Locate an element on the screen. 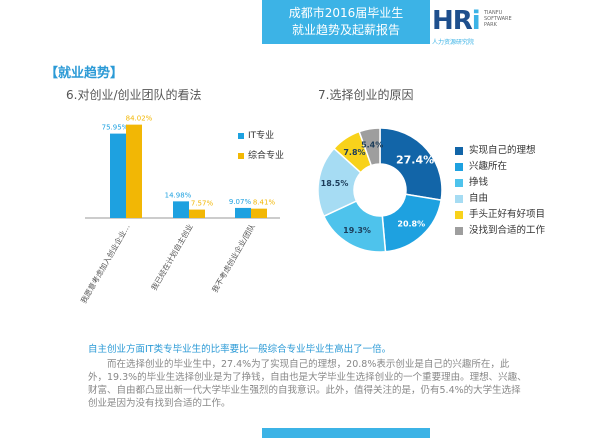 This screenshot has width=600, height=438. bar-label-it-1: 14.98% is located at coordinates (178, 195).